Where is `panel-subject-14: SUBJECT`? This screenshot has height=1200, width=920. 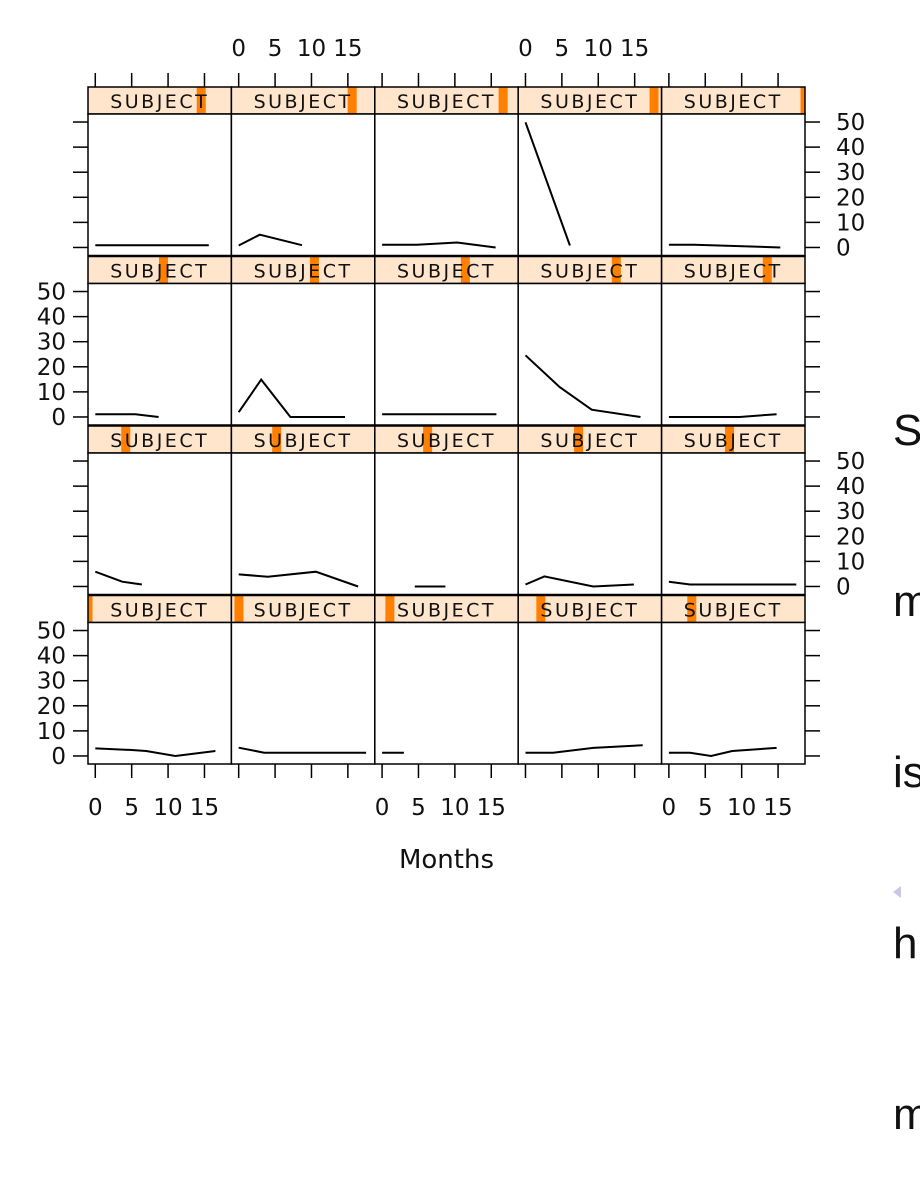
panel-subject-14: SUBJECT is located at coordinates (590, 340).